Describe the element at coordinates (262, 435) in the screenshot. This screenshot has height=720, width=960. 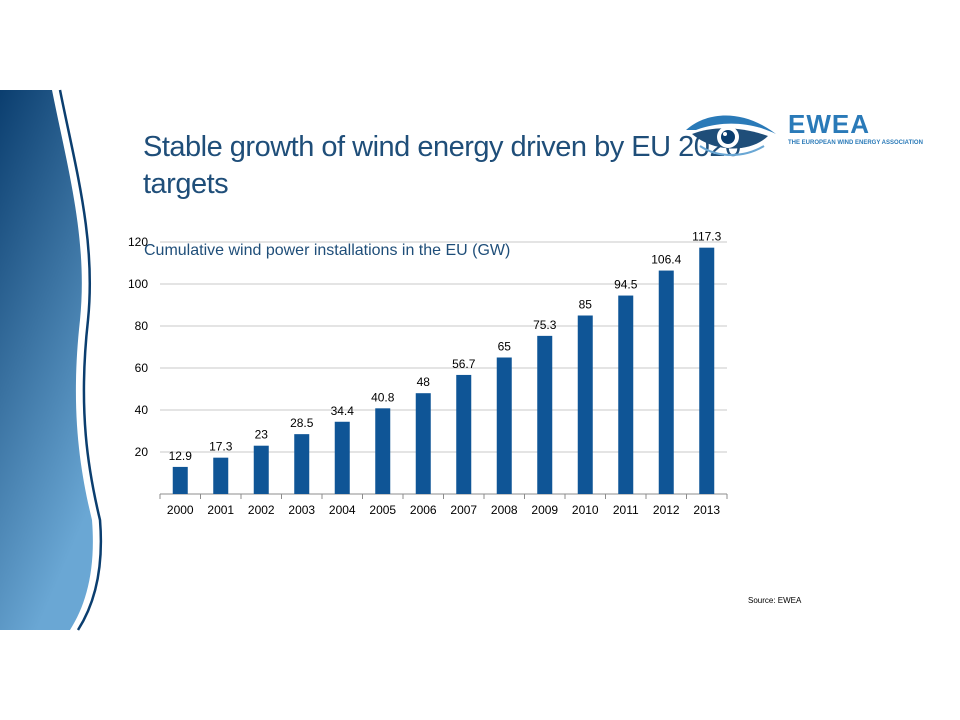
I see `data-label: 23` at that location.